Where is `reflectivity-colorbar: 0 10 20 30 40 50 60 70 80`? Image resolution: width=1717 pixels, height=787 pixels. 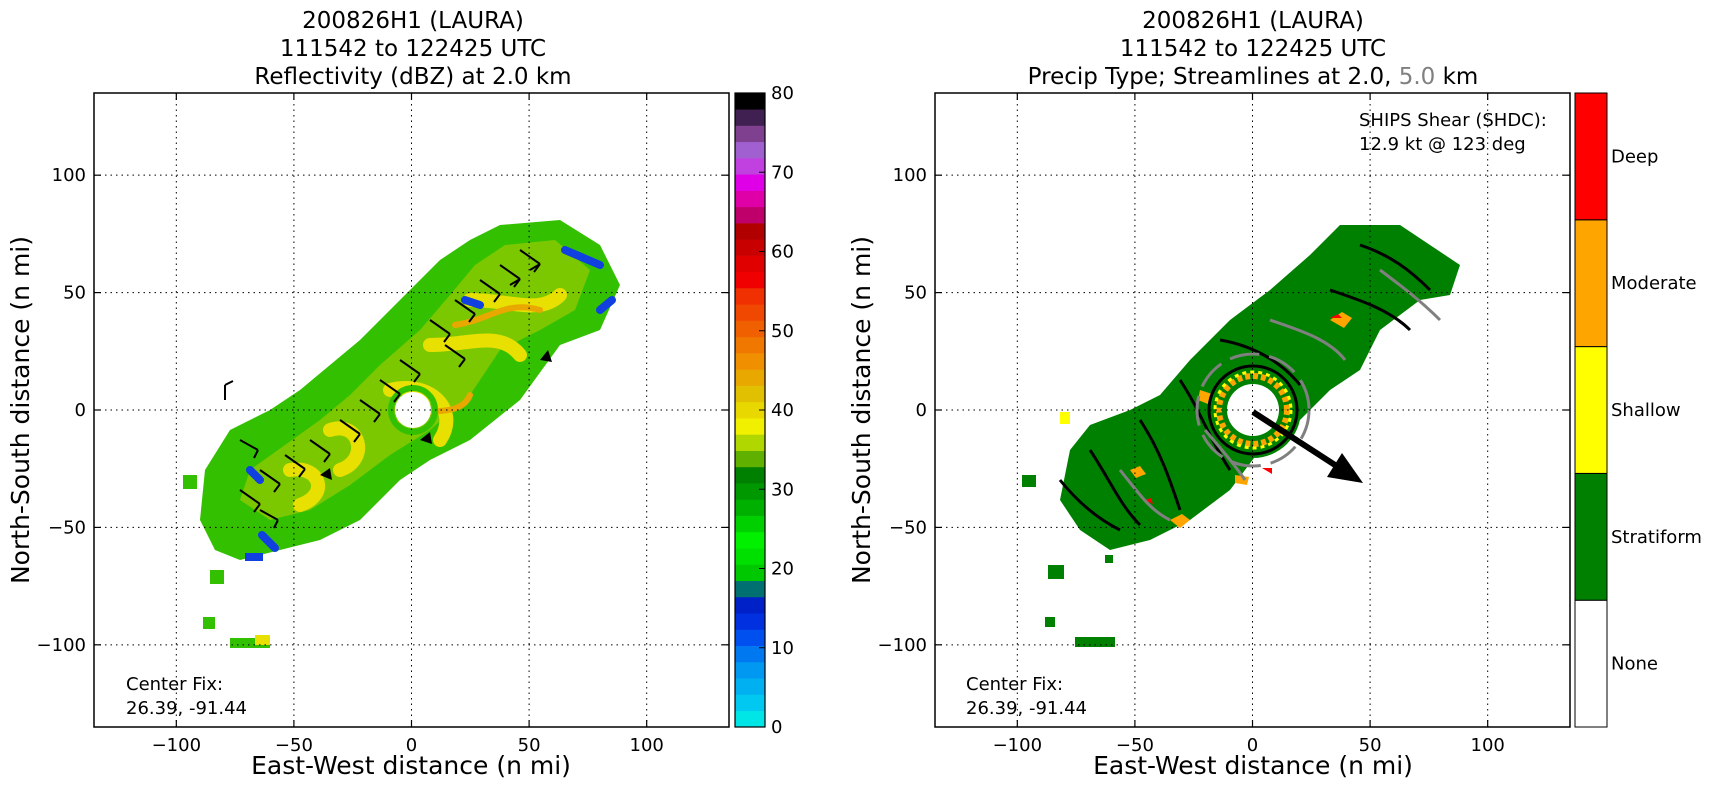
reflectivity-colorbar: 0 10 20 30 40 50 60 70 80 is located at coordinates (764, 410).